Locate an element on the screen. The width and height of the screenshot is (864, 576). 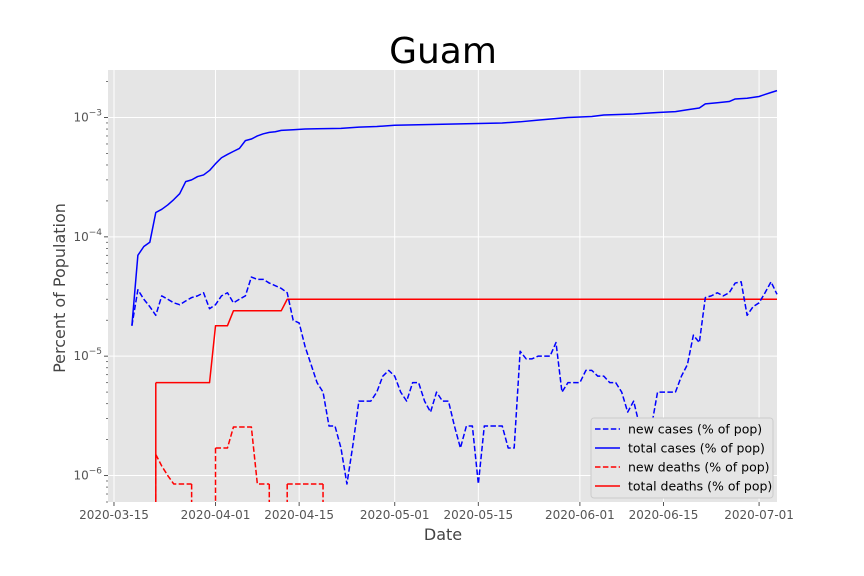
minor-ticks is located at coordinates (107, 292).